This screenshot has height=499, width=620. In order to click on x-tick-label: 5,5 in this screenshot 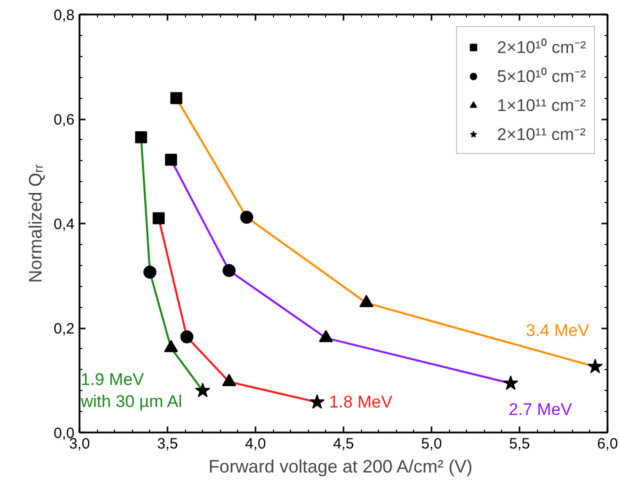, I will do `click(519, 444)`.